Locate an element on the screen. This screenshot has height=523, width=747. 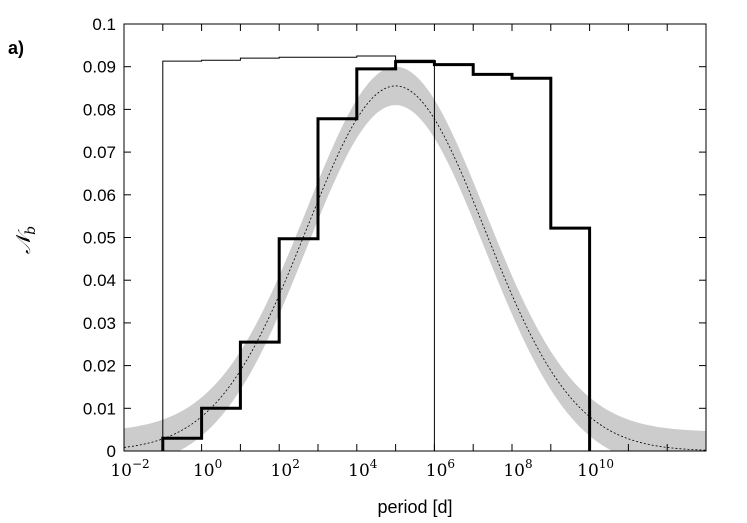
panel-label: a) is located at coordinates (16, 48).